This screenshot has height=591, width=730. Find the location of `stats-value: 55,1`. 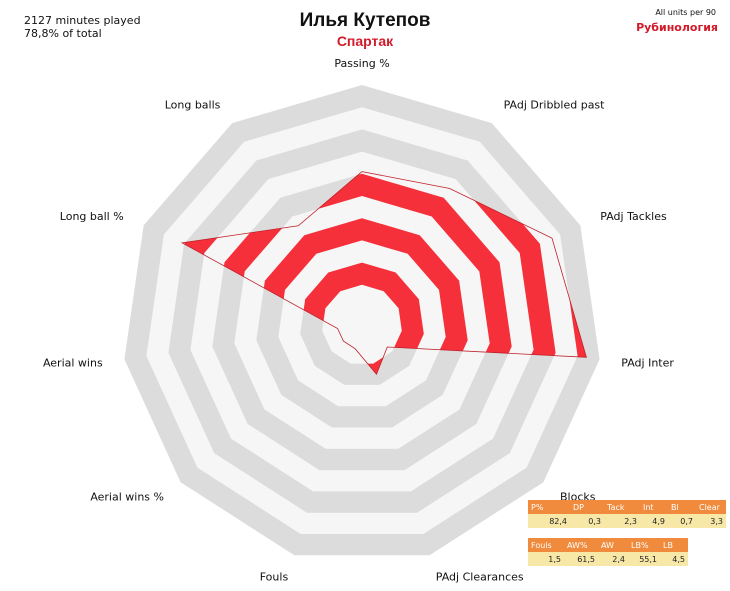

stats-value: 55,1 is located at coordinates (644, 559).